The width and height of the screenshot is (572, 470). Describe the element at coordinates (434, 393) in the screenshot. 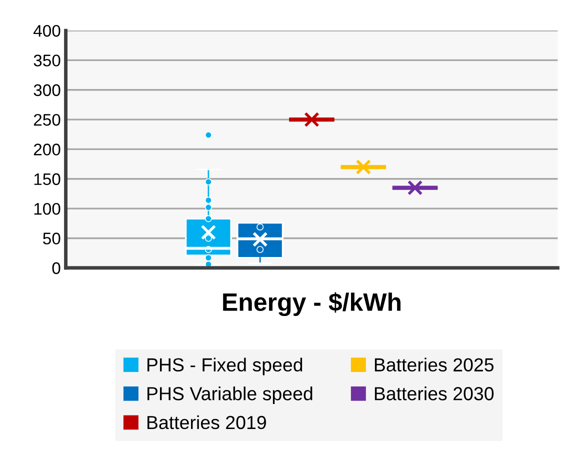

I see `legend-label: Batteries 2030` at that location.